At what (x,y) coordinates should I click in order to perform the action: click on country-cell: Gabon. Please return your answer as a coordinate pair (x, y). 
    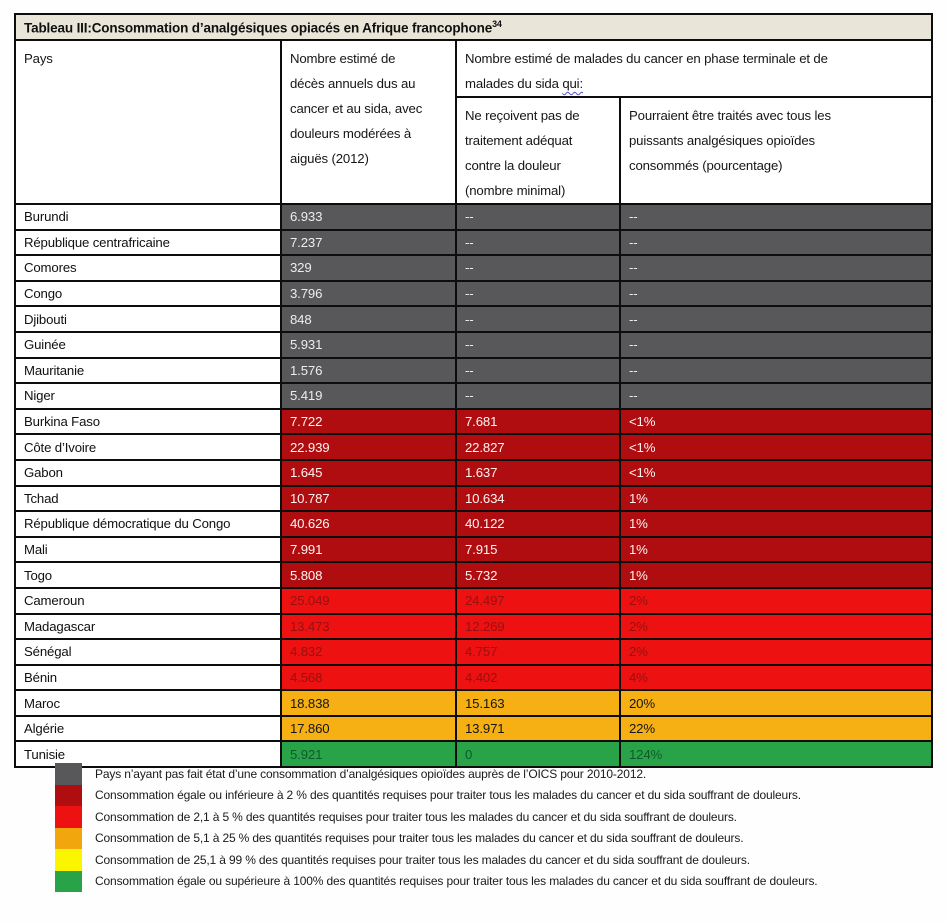
    Looking at the image, I should click on (148, 472).